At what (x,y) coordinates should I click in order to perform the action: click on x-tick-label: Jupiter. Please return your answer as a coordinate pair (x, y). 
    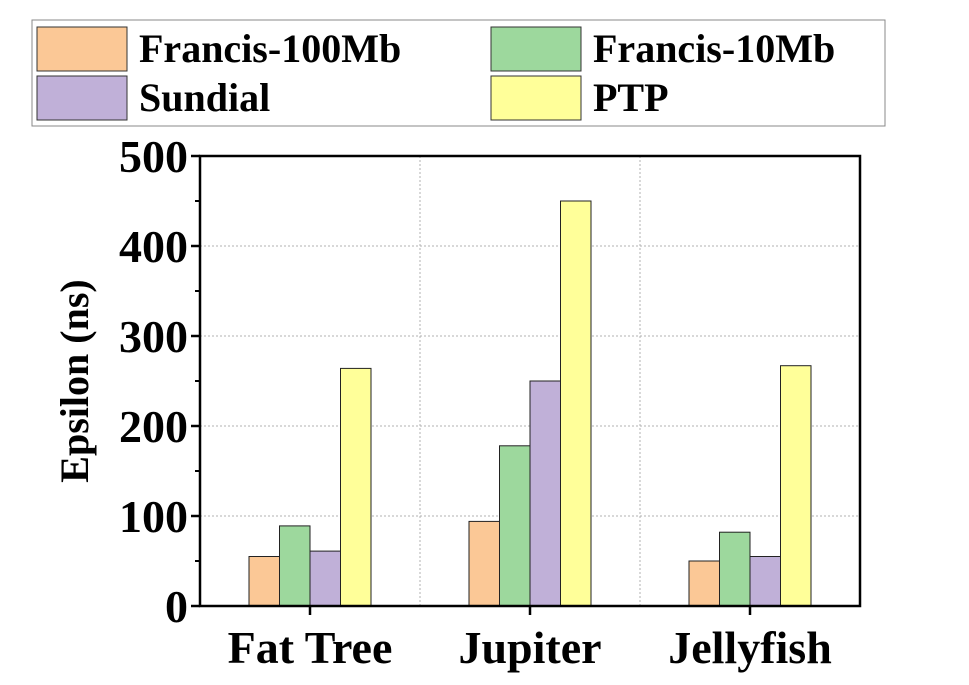
    Looking at the image, I should click on (529, 647).